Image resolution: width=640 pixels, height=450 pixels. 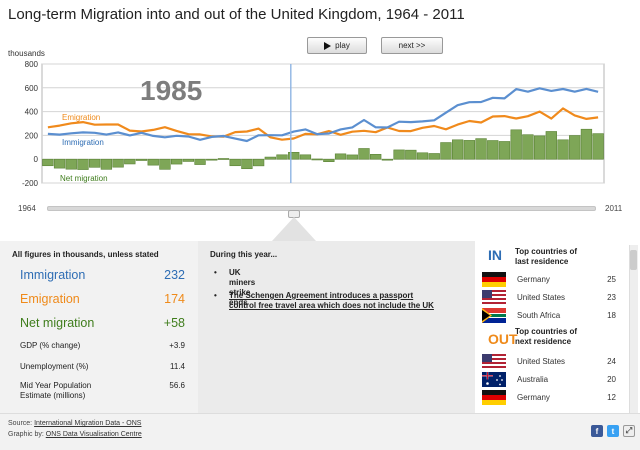 I want to click on emigration-stat: Emigration 174, so click(x=102, y=299).